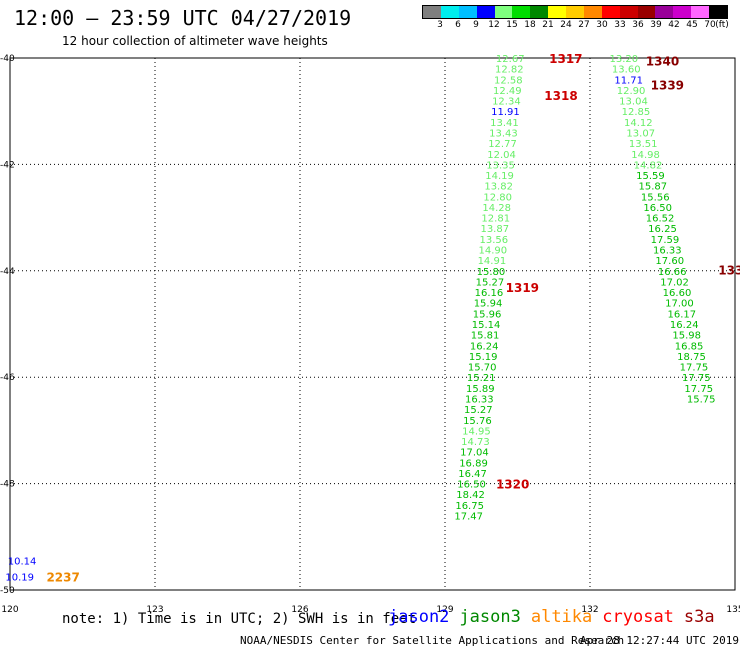  Describe the element at coordinates (665, 240) in the screenshot. I see `wave-height-value: 17.59` at that location.